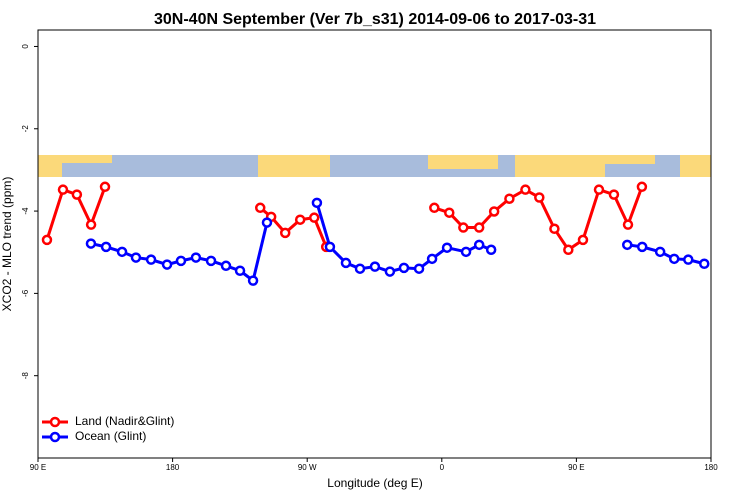 The image size is (750, 500). What do you see at coordinates (374, 483) in the screenshot?
I see `x-axis-label: Longitude (deg E)` at bounding box center [374, 483].